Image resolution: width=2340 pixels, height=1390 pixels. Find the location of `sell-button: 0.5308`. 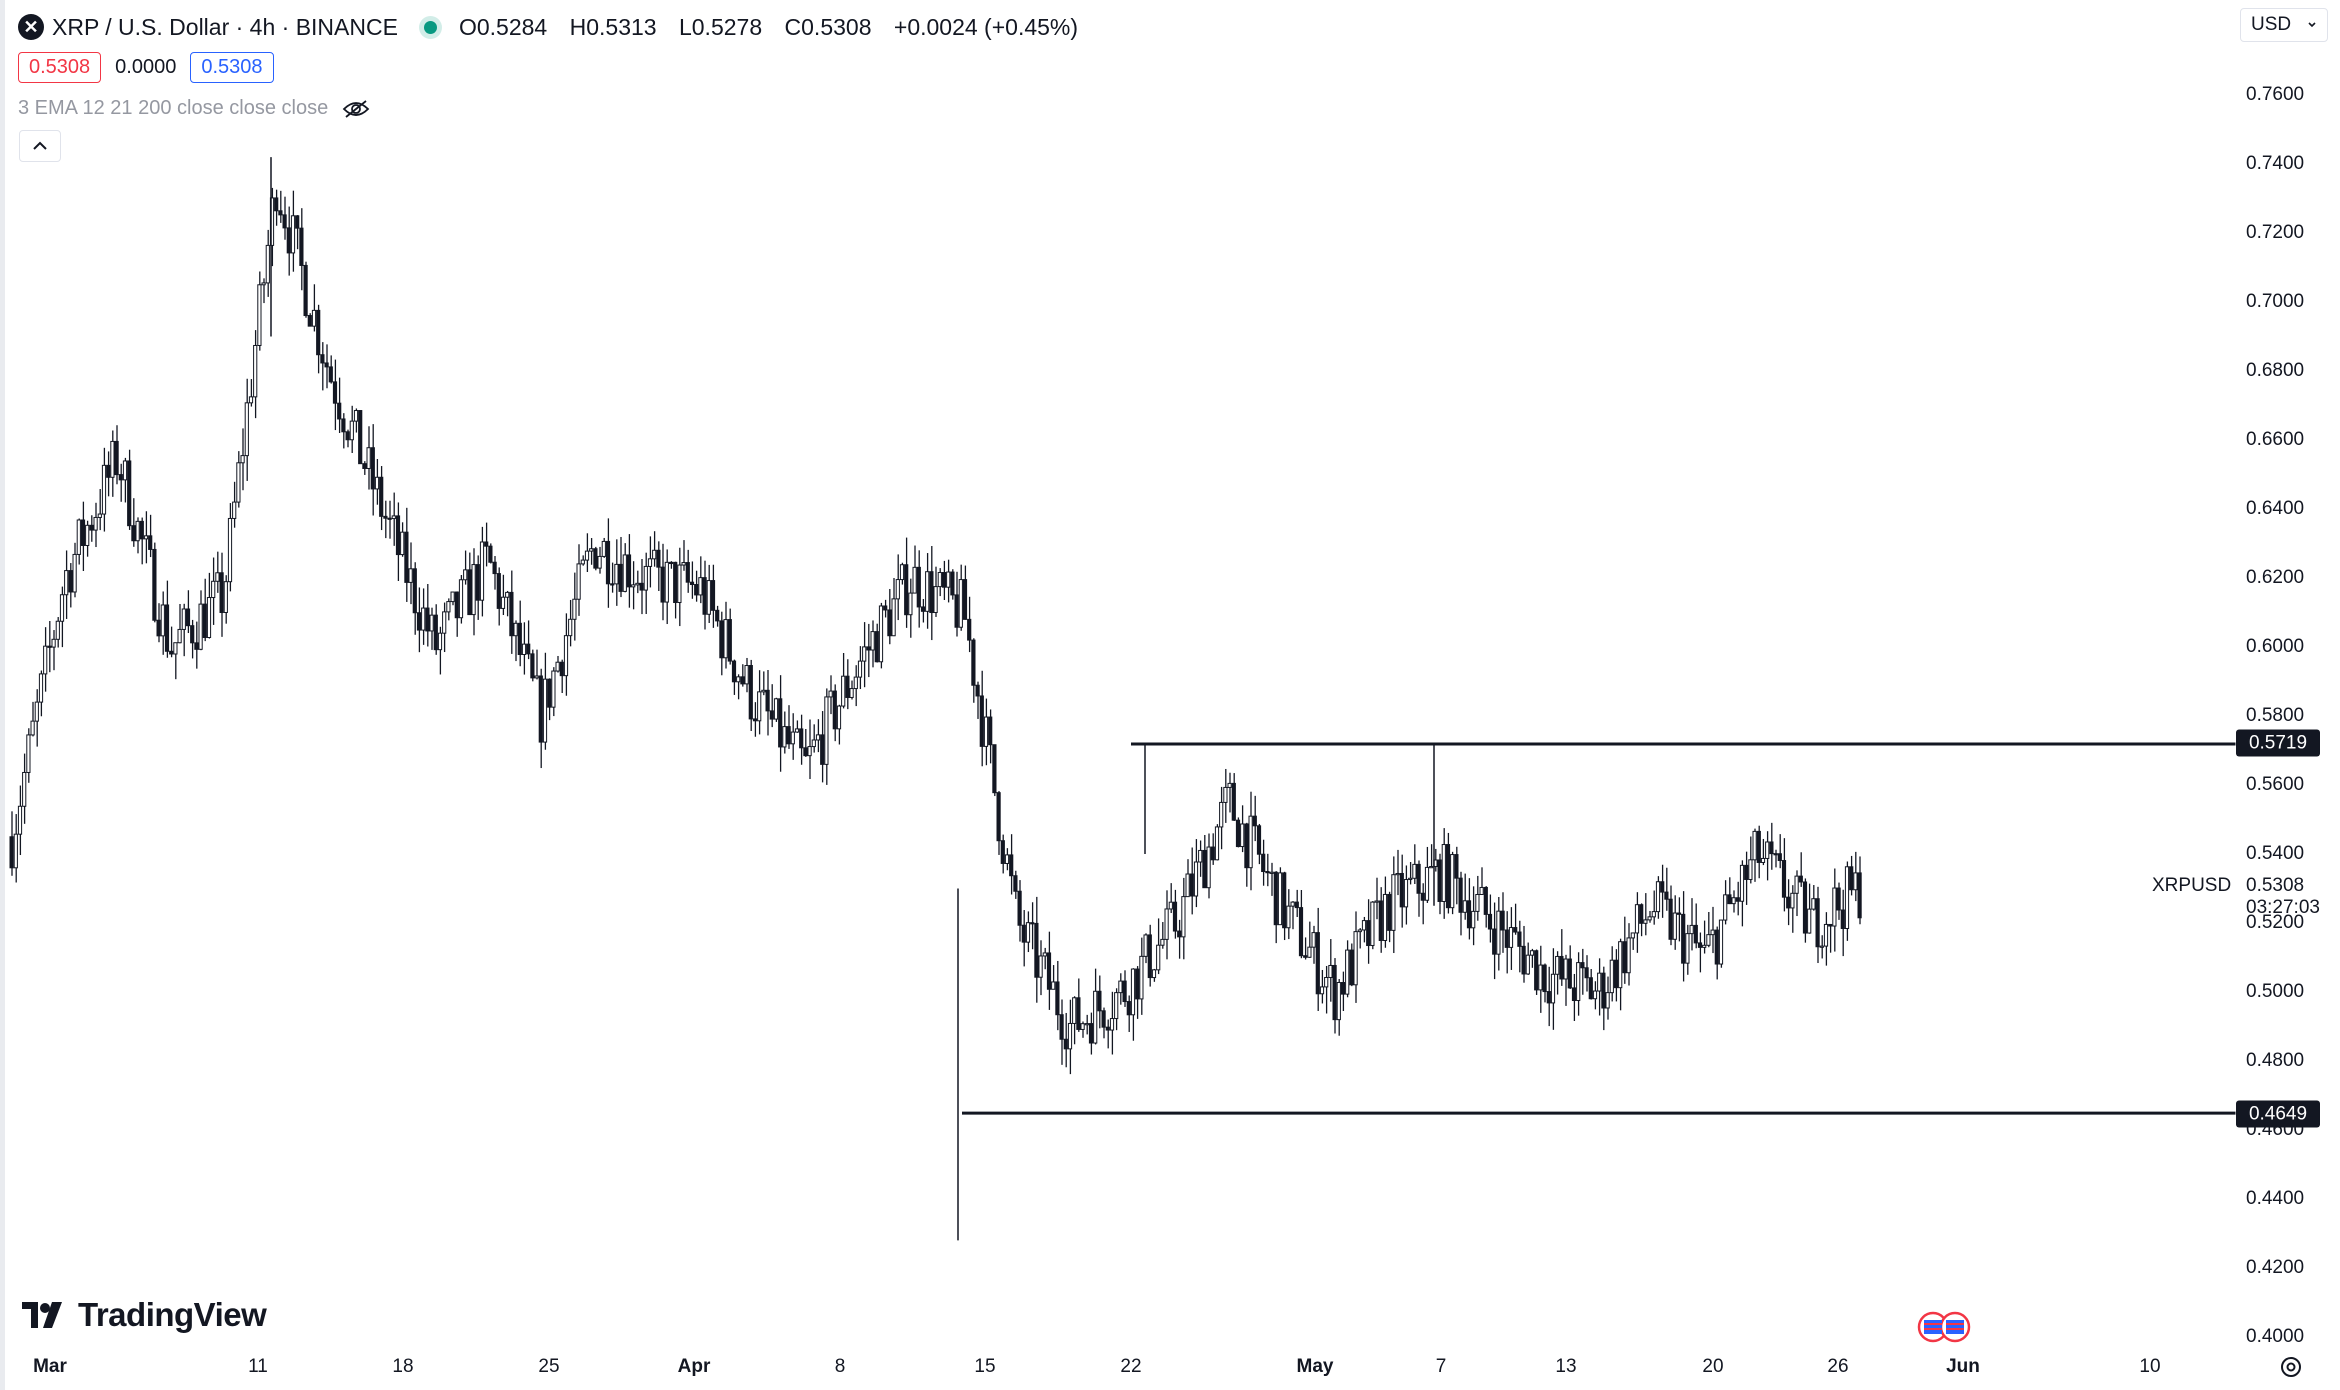

sell-button: 0.5308 is located at coordinates (60, 67).